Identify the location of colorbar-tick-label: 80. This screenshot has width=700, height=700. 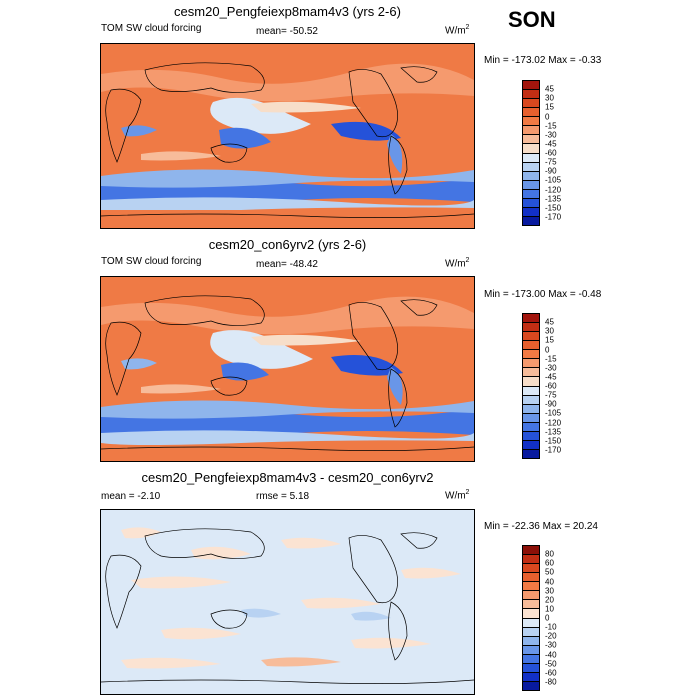
(549, 554).